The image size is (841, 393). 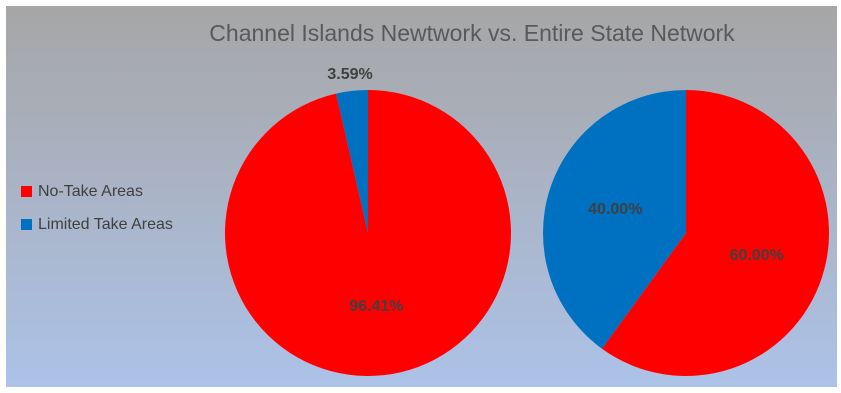 I want to click on pie-2-label-no-take-areas: 60.00%, so click(x=757, y=255).